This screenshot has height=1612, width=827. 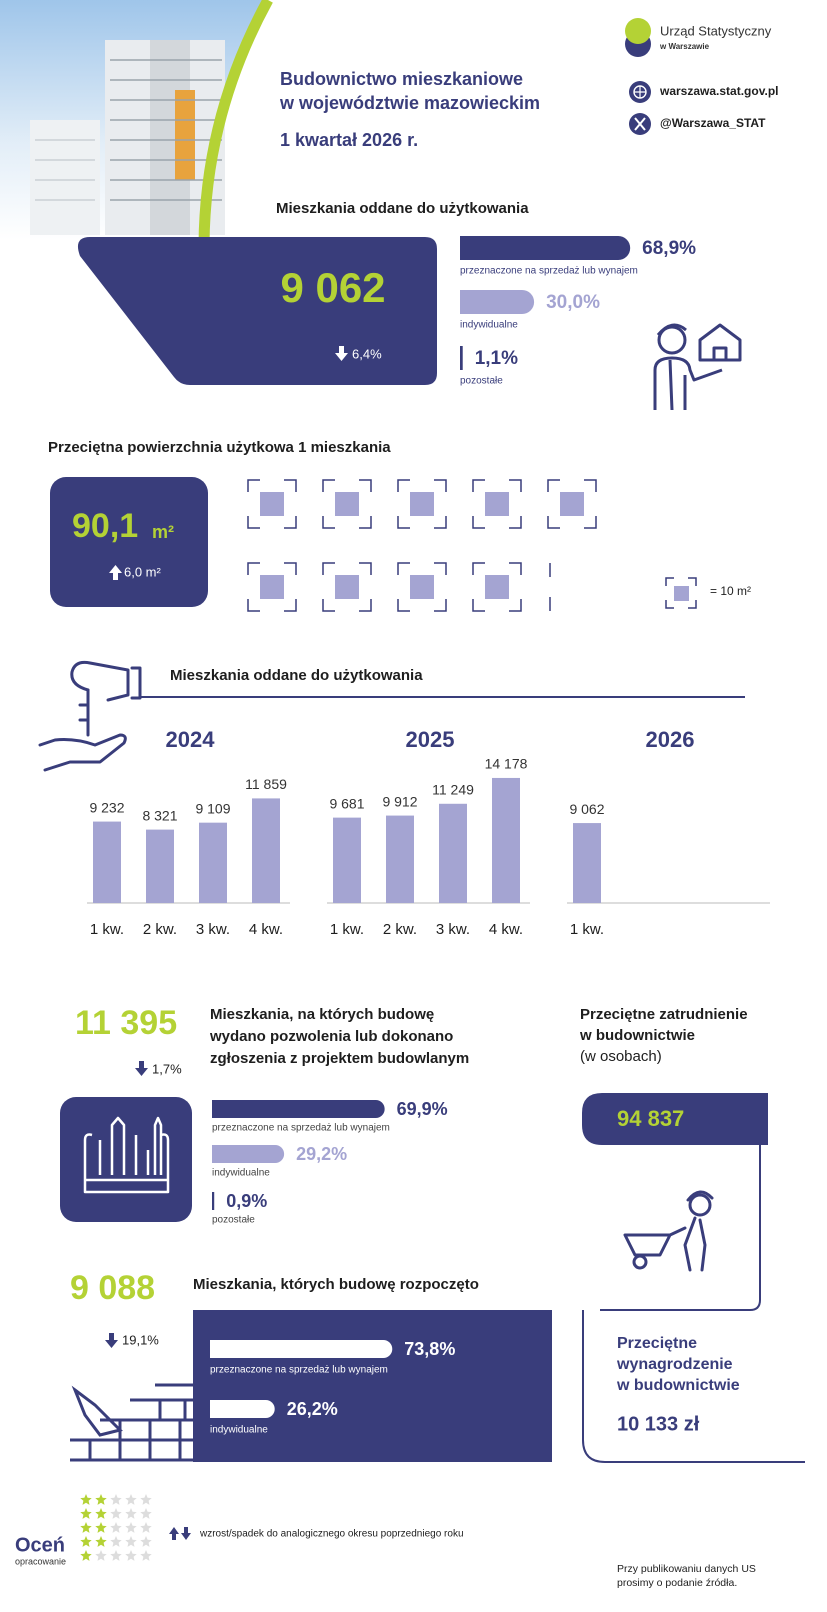 I want to click on header-period: 1 kwartał 2026 r., so click(x=349, y=140).